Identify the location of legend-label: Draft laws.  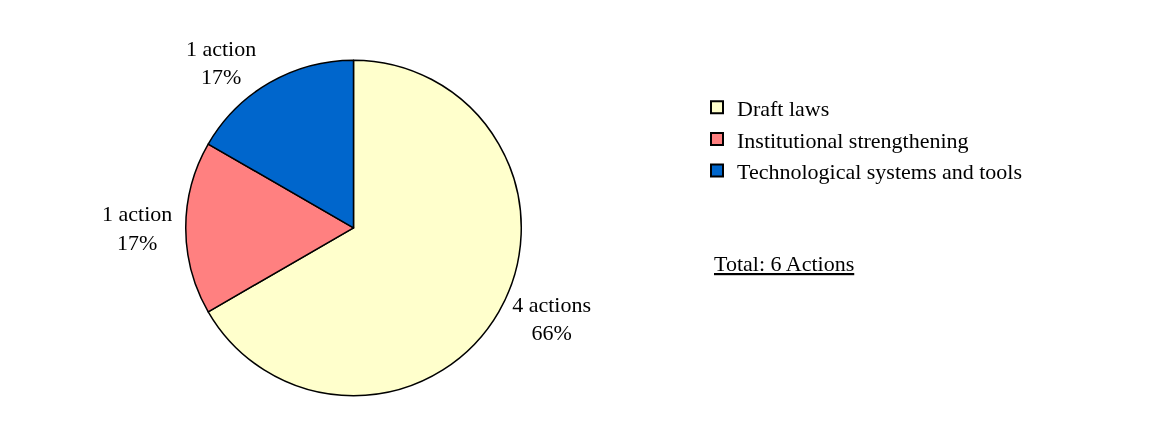
(783, 108).